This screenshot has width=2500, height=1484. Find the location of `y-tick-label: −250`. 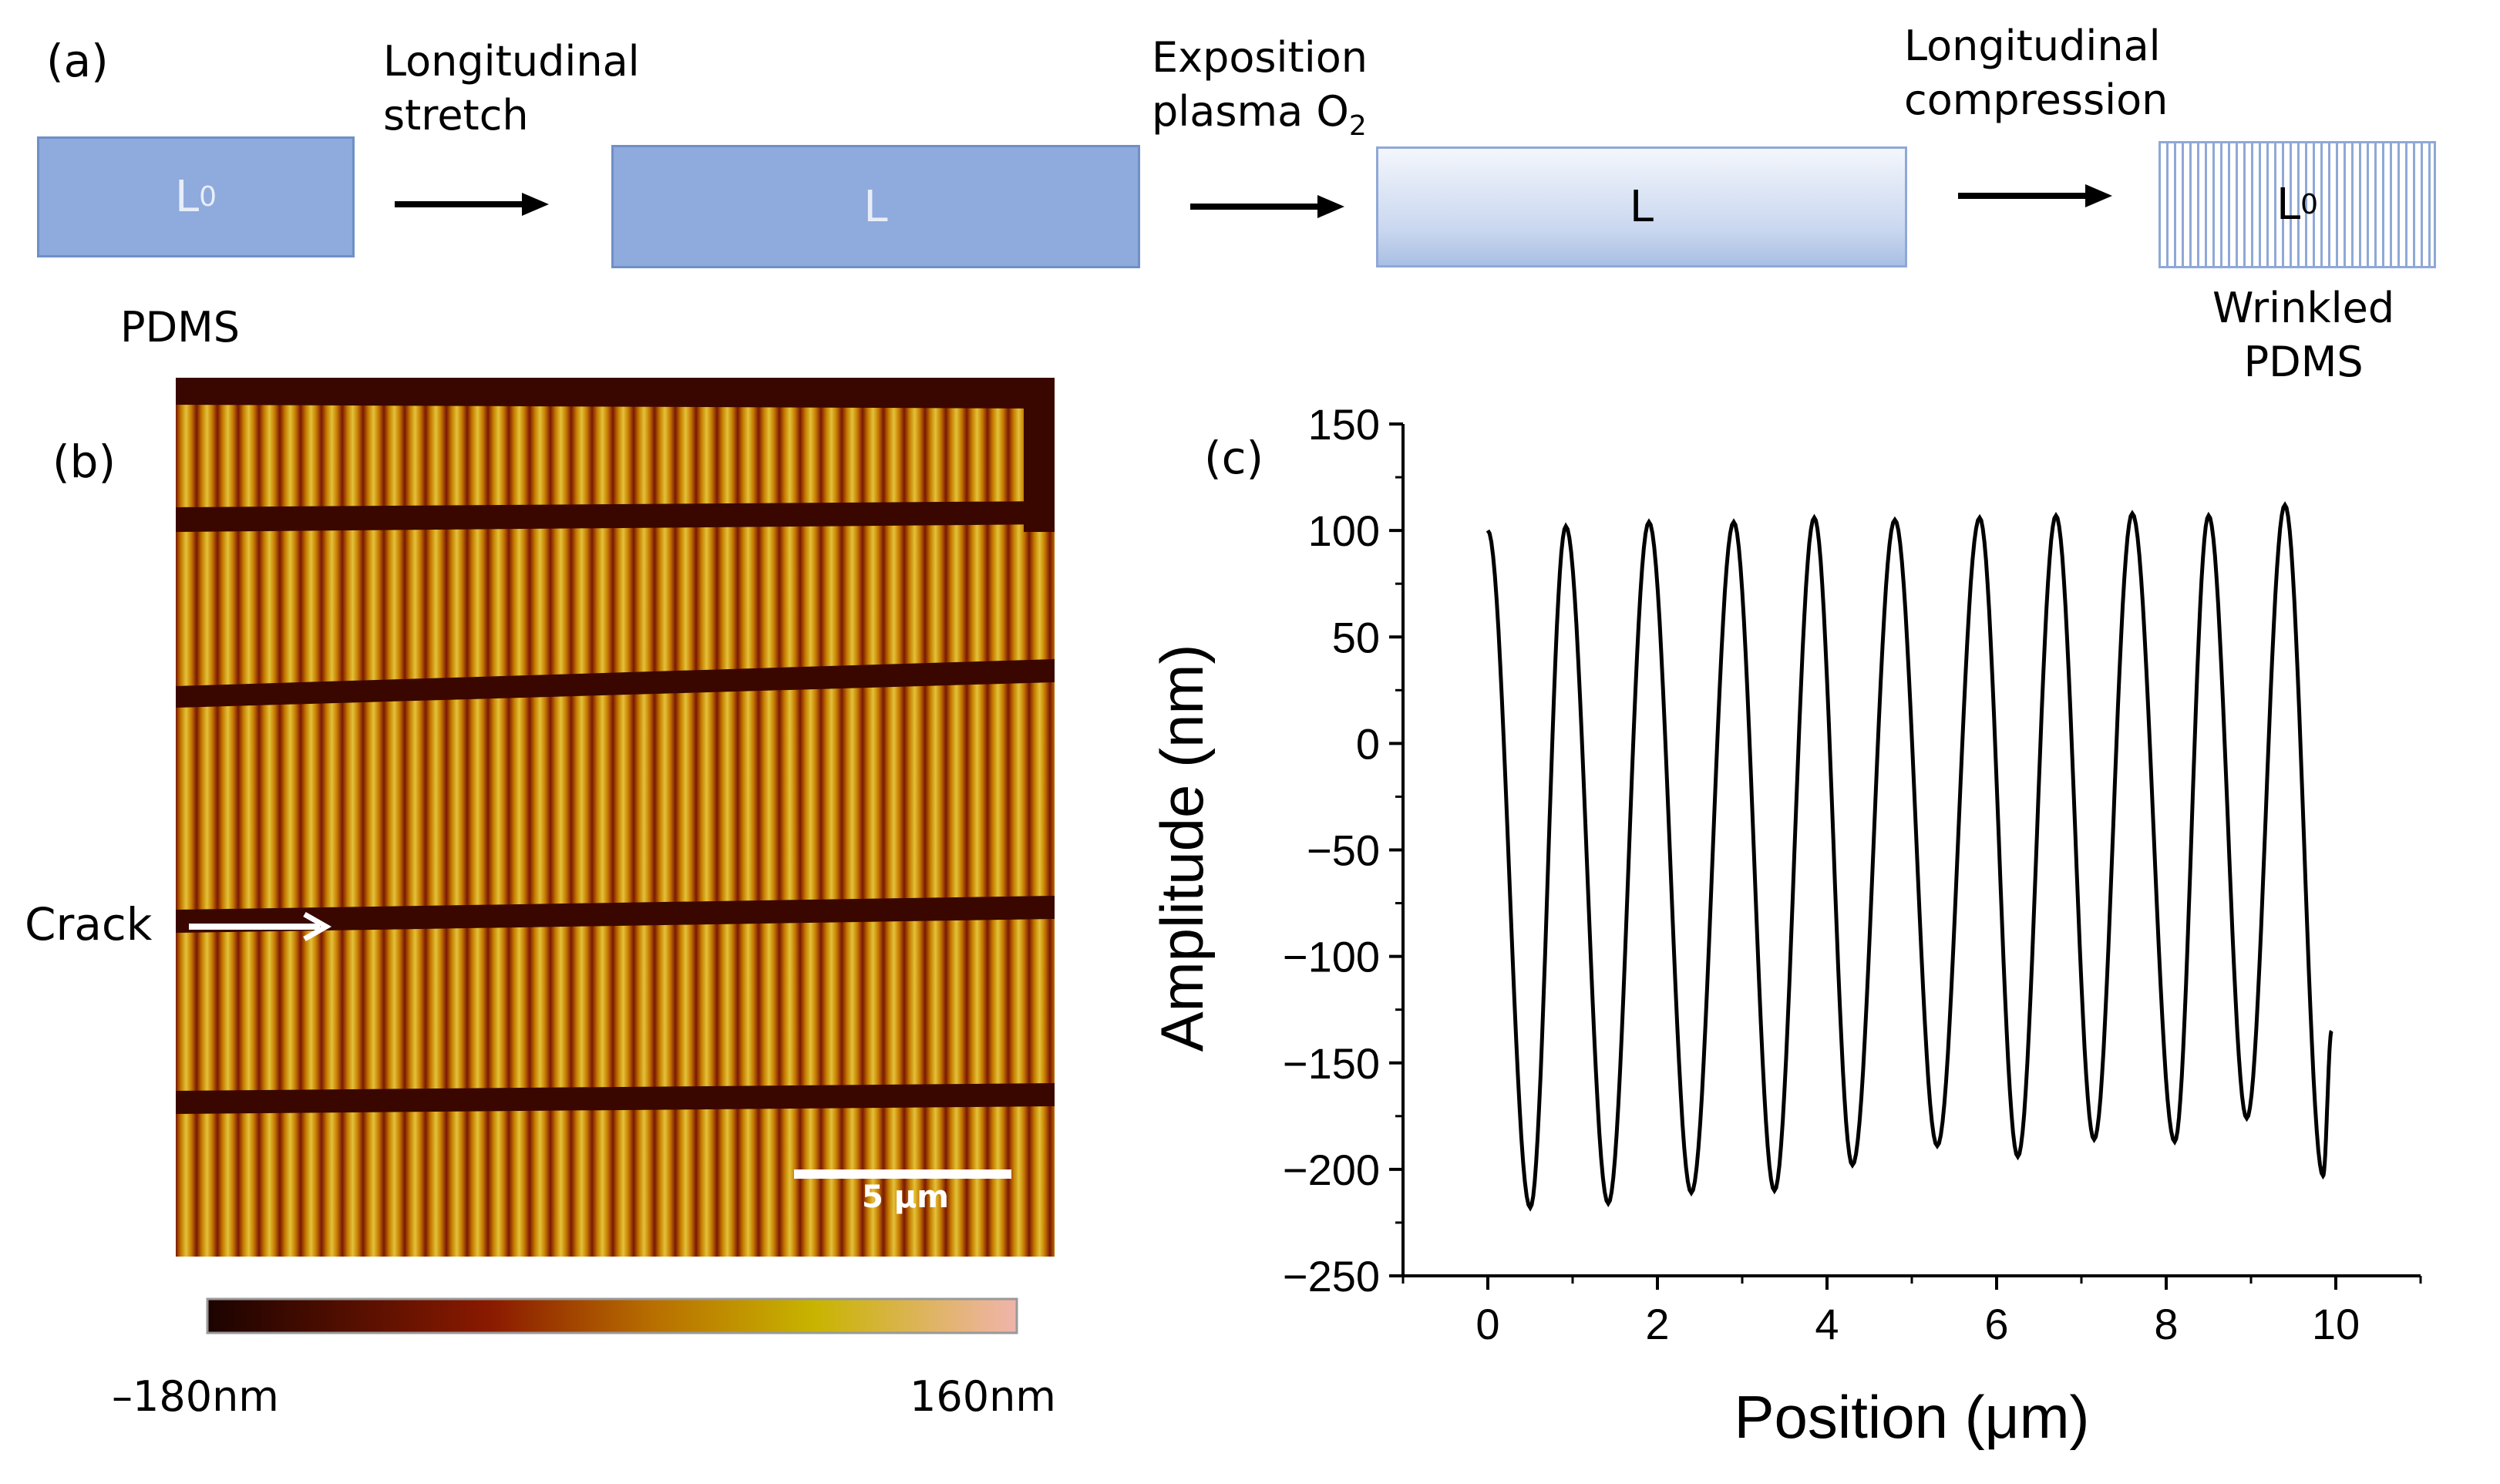

y-tick-label: −250 is located at coordinates (1331, 1276).